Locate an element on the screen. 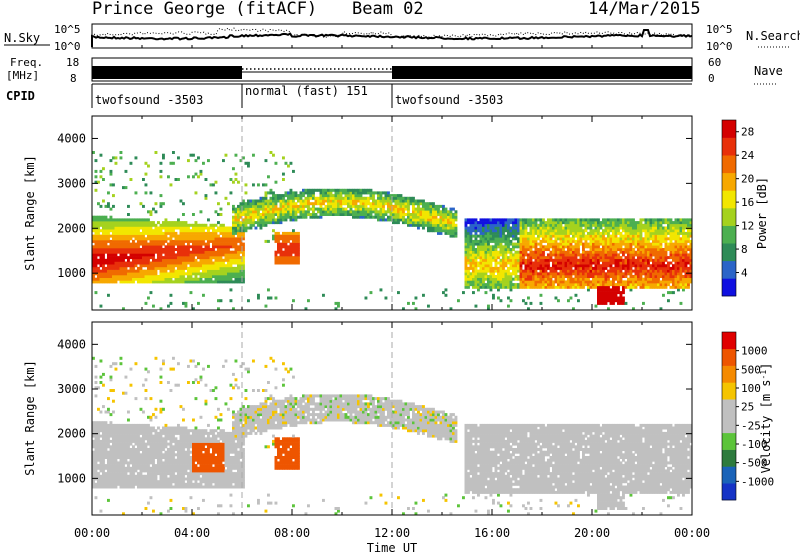 The image size is (800, 554). colorbar-swatch is located at coordinates (729, 129).